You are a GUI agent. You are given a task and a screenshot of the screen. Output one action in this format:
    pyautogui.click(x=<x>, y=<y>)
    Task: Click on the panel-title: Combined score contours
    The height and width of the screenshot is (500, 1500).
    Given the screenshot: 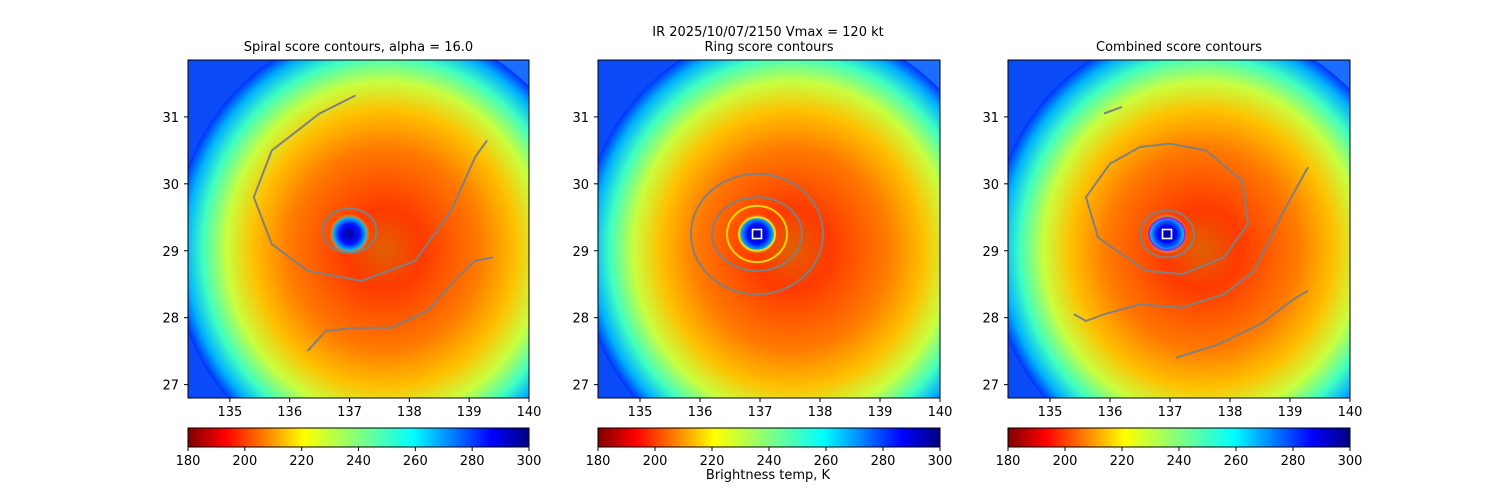 What is the action you would take?
    pyautogui.click(x=1179, y=47)
    